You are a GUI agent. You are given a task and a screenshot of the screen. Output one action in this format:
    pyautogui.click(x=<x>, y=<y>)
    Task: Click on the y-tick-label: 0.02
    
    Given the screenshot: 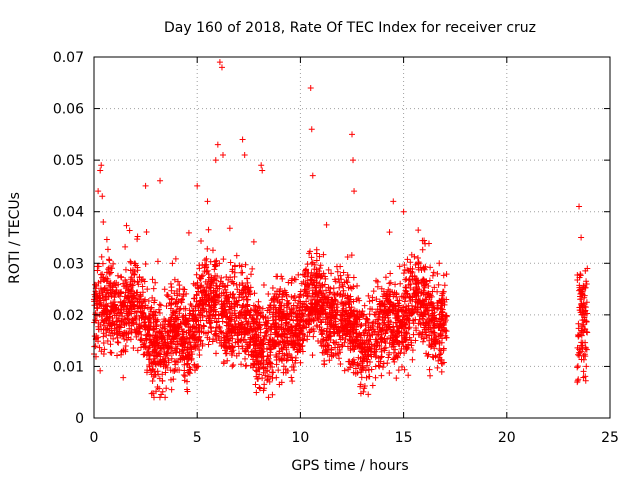 What is the action you would take?
    pyautogui.click(x=68, y=316)
    